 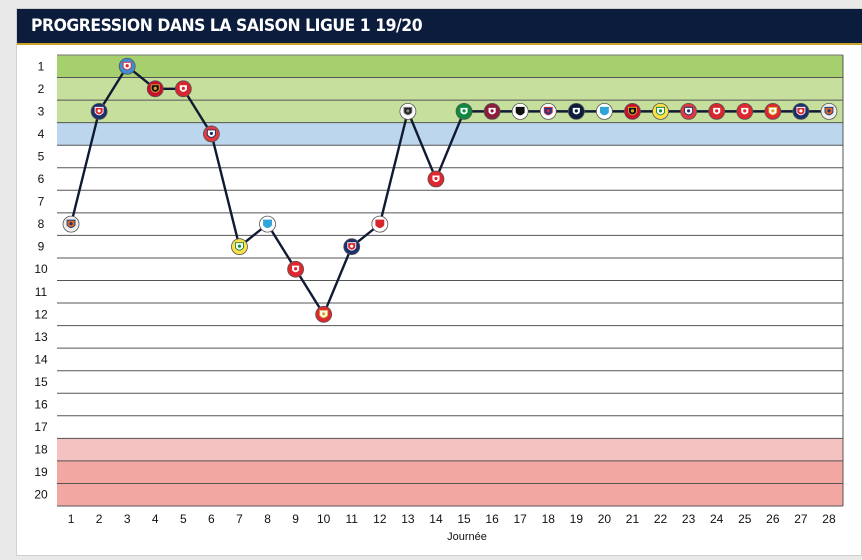 I want to click on metz-crest-icon, so click(x=492, y=111).